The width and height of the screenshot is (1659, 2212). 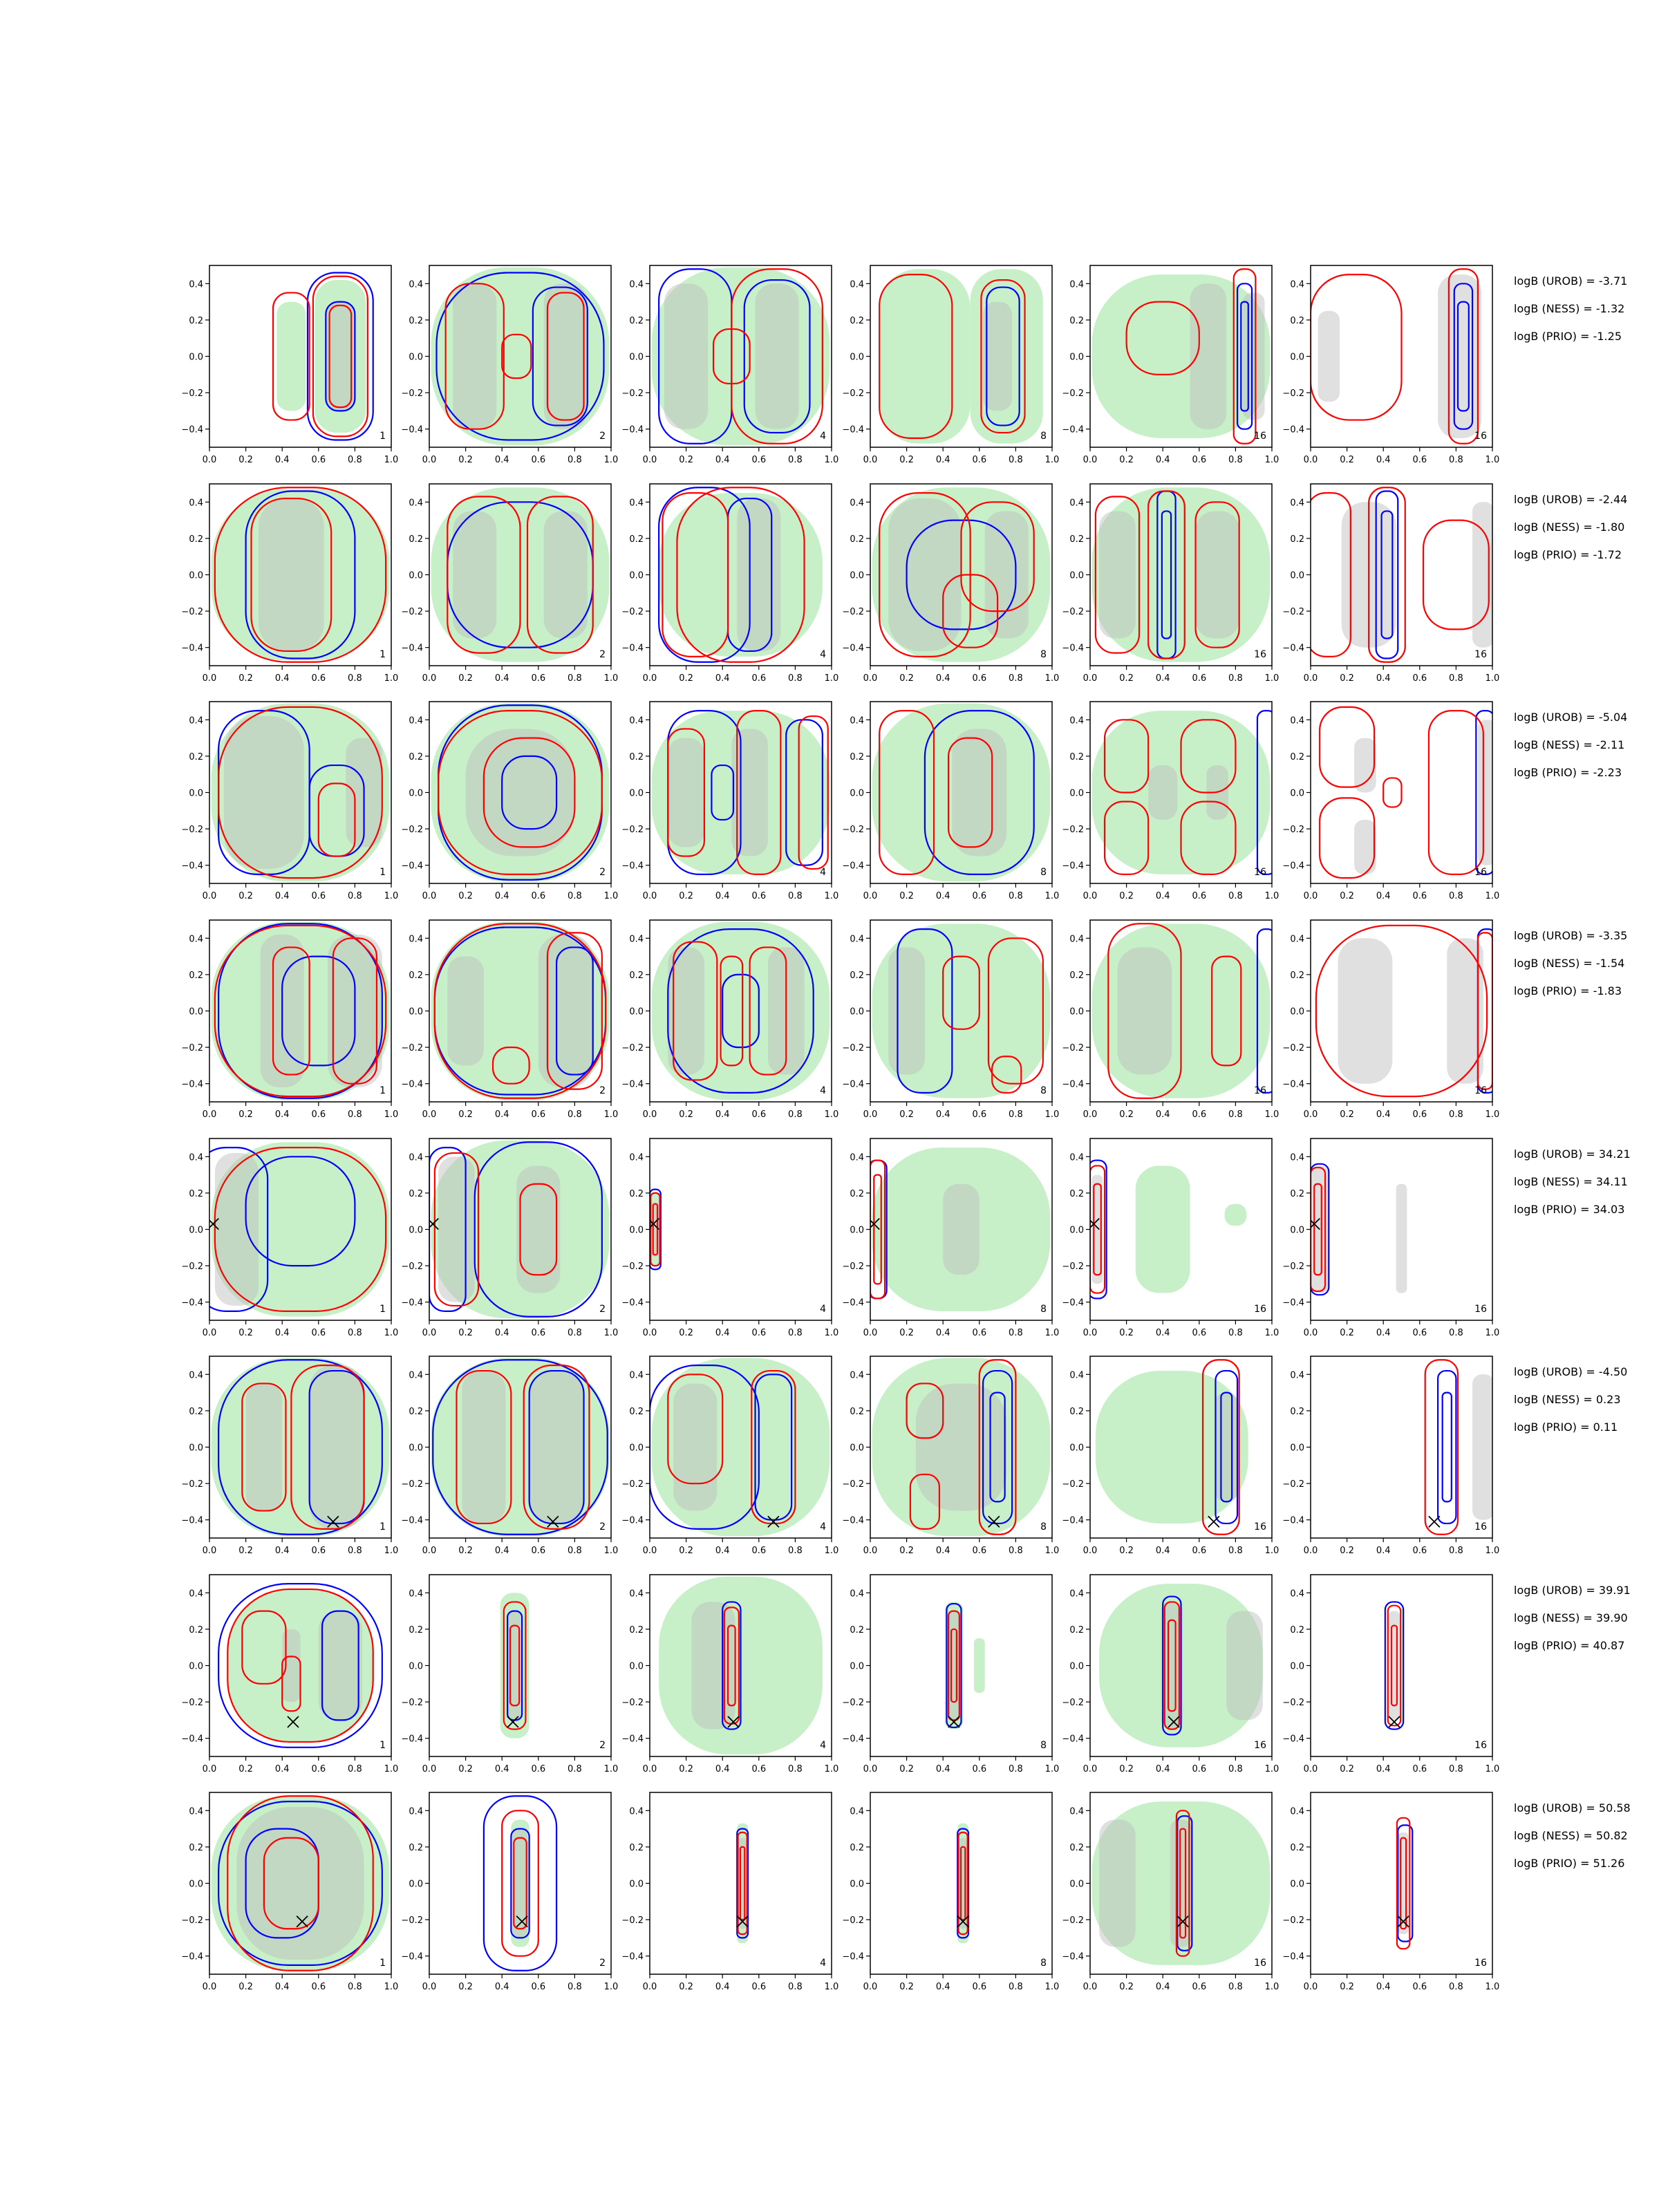 I want to click on panel-r3-c2: 0.0 0.2 0.4 0.6 0.8 1.0 0.4 0.2 0.0 −0.2 −0.4 2, so click(x=509, y=801).